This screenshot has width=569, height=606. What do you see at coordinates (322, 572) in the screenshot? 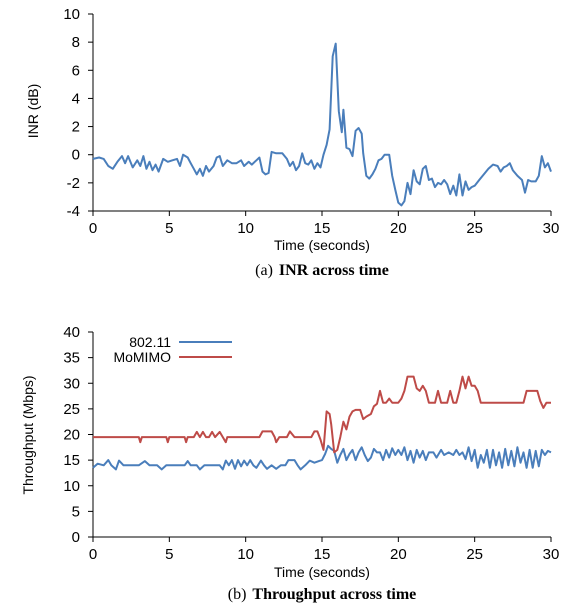
I see `chart-b-xlabel: Time (seconds)` at bounding box center [322, 572].